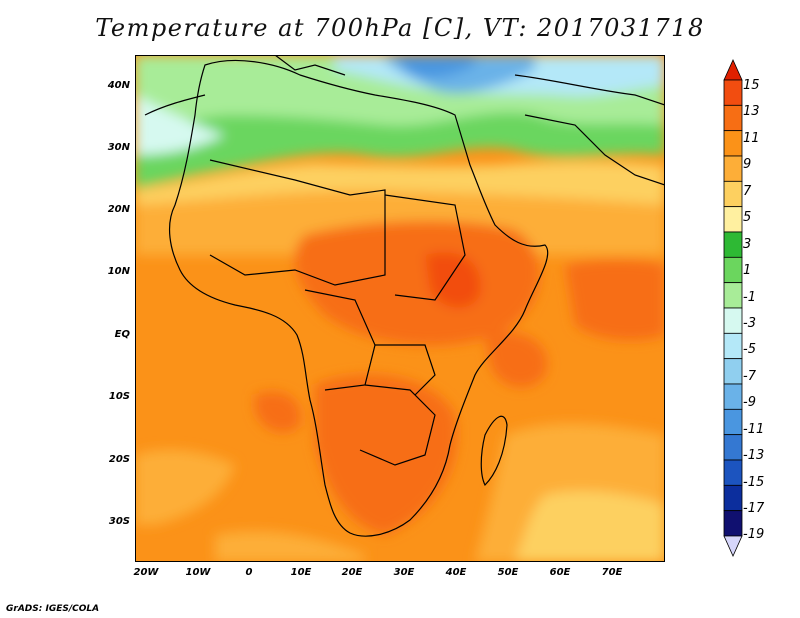 Image resolution: width=800 pixels, height=618 pixels. Describe the element at coordinates (508, 572) in the screenshot. I see `lon-tick-50e: 50E` at that location.